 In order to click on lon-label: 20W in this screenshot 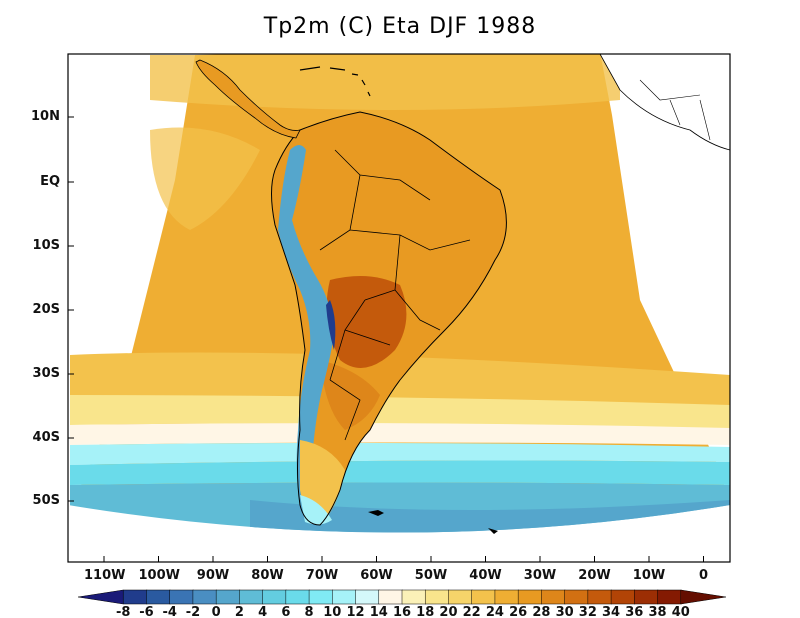, I will do `click(594, 575)`.